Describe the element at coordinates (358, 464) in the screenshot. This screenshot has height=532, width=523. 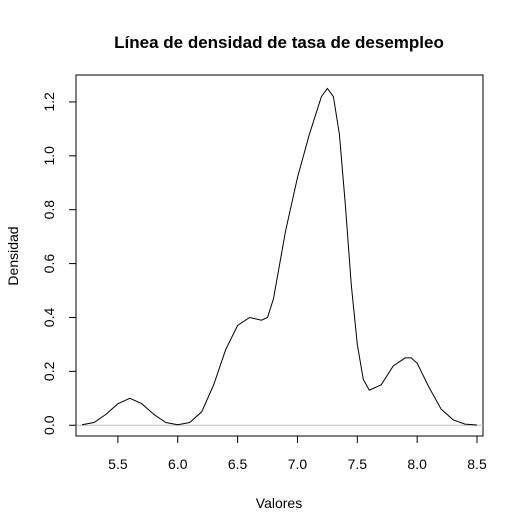
I see `x-tick-label: 7.5` at that location.